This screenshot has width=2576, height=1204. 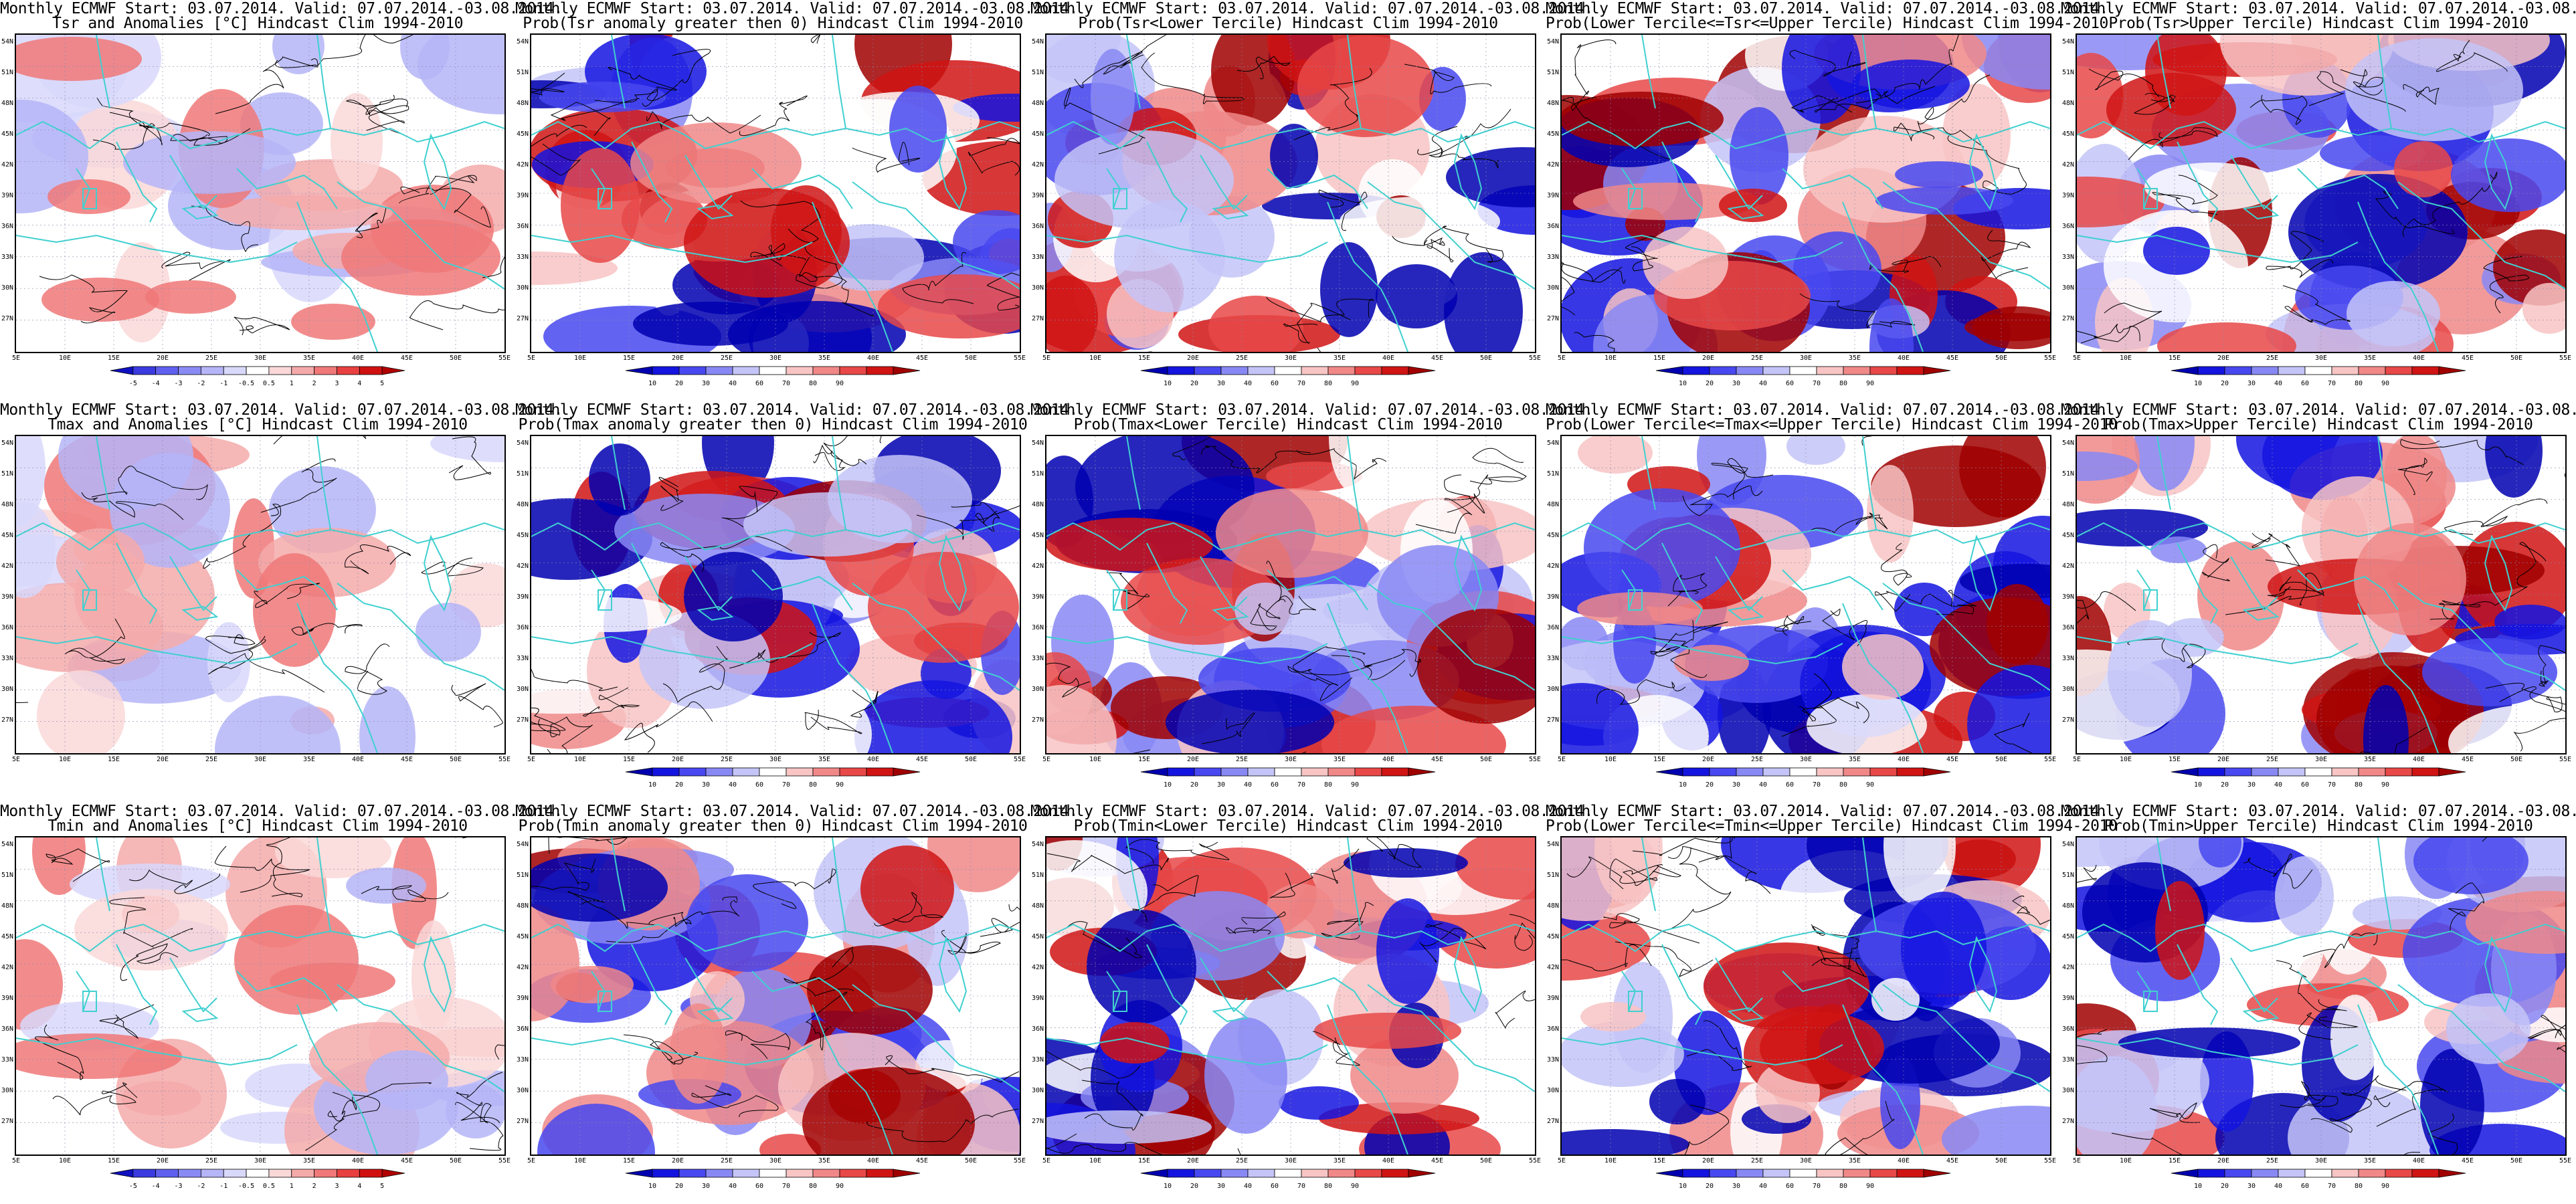 What do you see at coordinates (522, 134) in the screenshot?
I see `lat-tick-label: 45N` at bounding box center [522, 134].